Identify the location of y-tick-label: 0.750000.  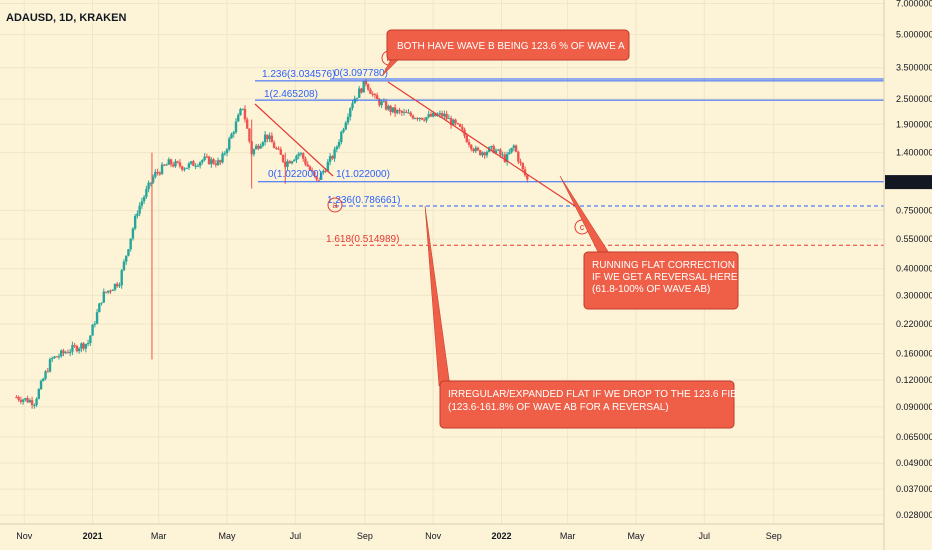
(914, 210).